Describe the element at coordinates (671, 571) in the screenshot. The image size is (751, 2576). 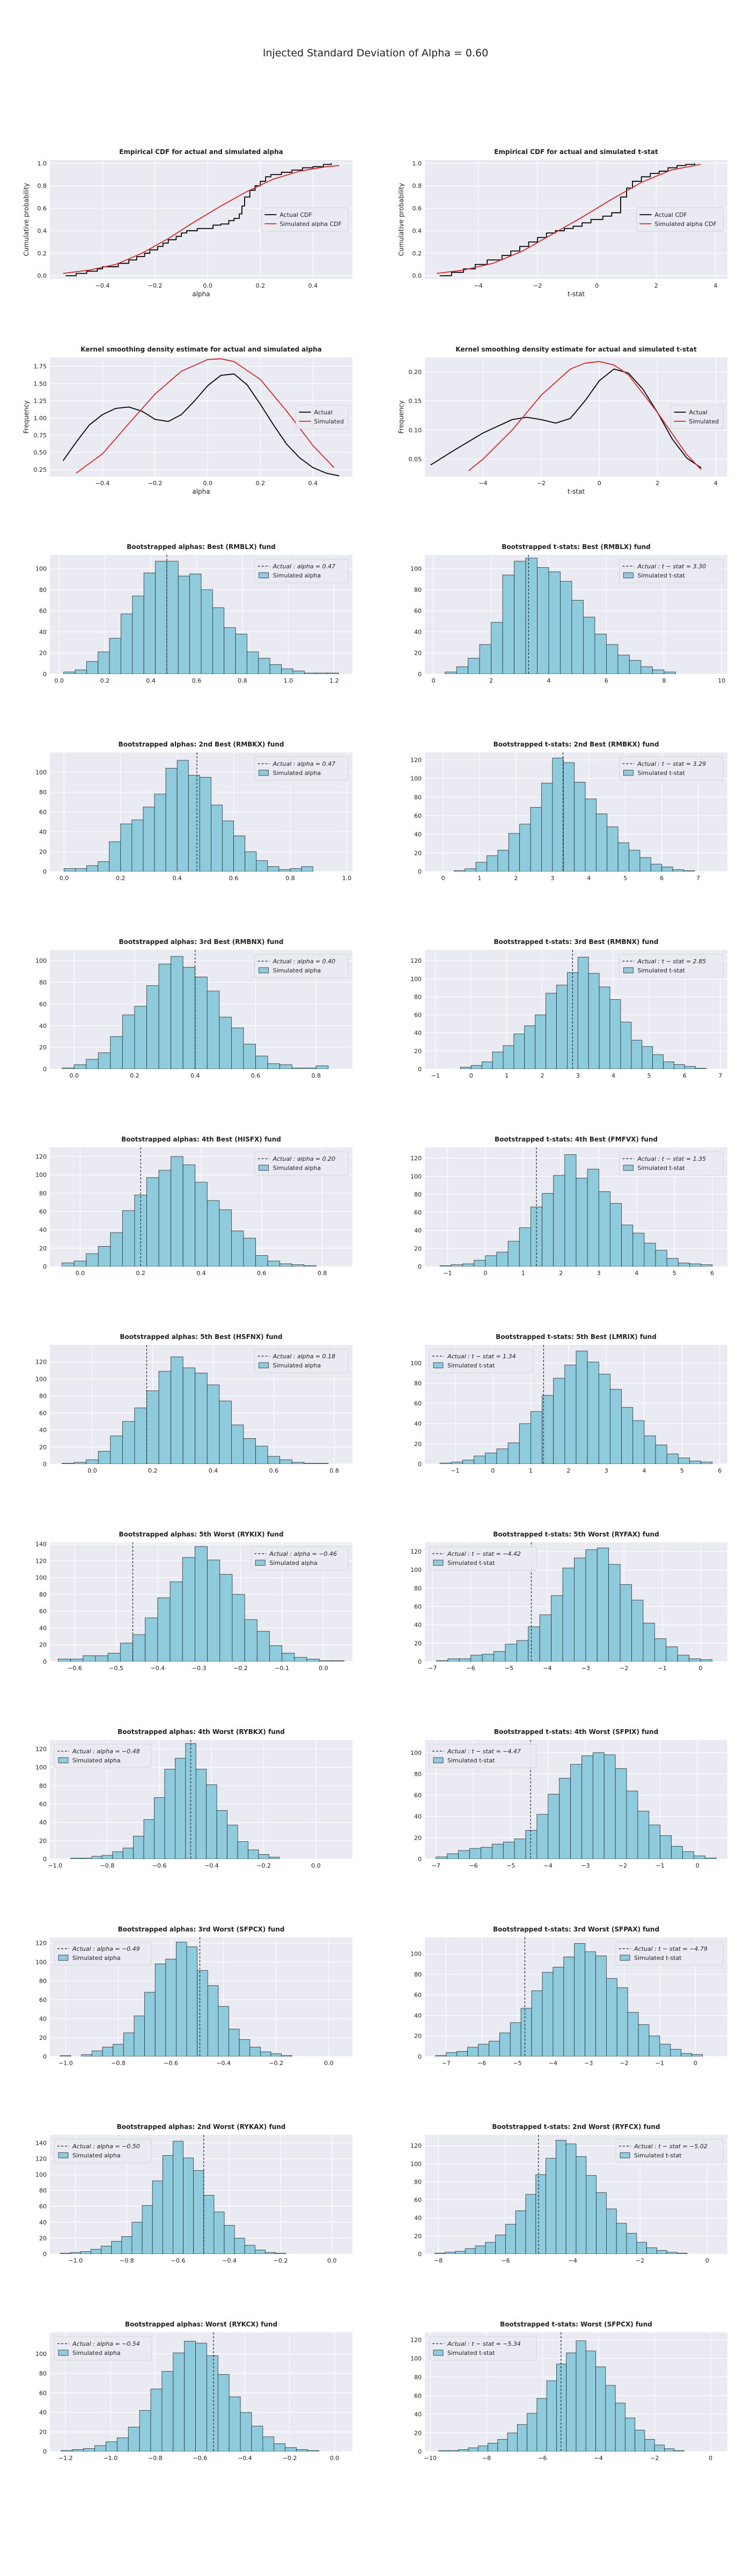
I see `legend: Actual : t − stat = 3.30 Simulated t-stat` at that location.